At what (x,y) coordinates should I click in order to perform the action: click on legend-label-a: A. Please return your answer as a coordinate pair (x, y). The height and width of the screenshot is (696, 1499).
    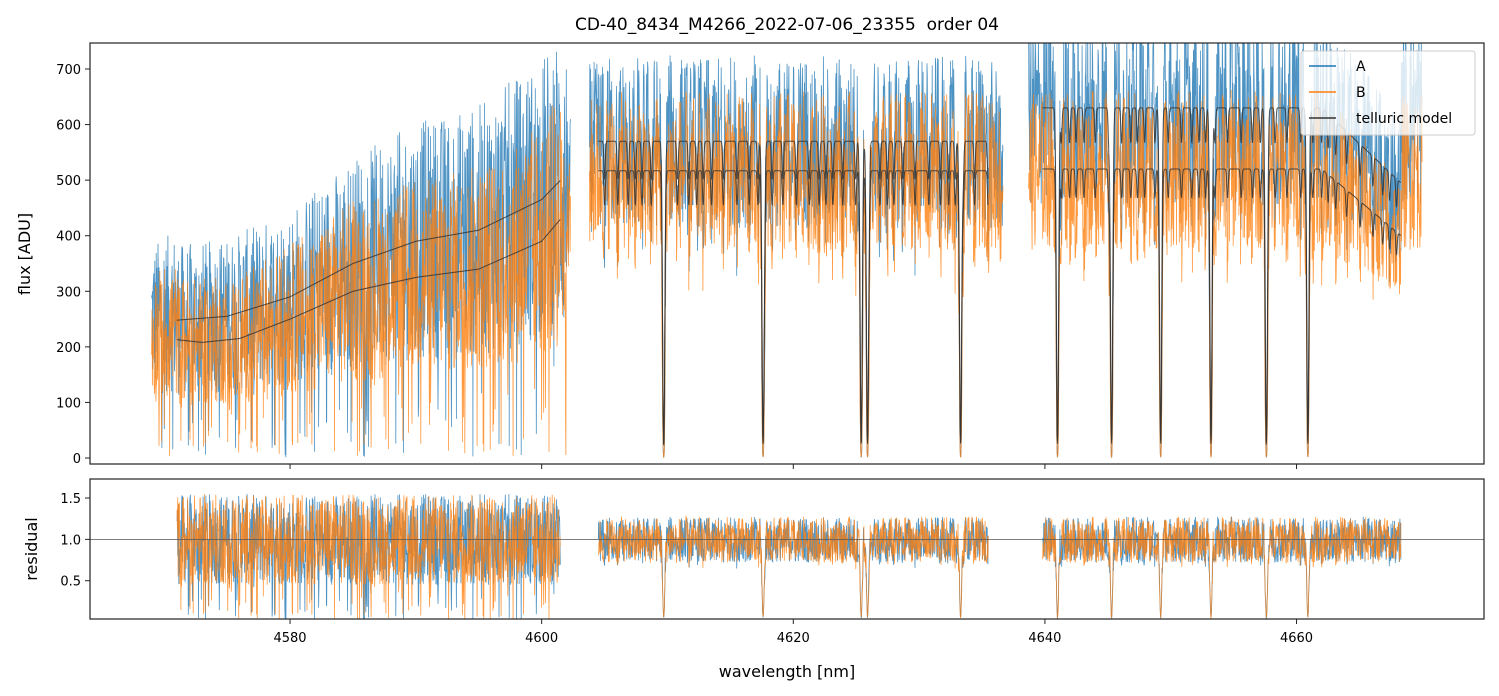
    Looking at the image, I should click on (1361, 67).